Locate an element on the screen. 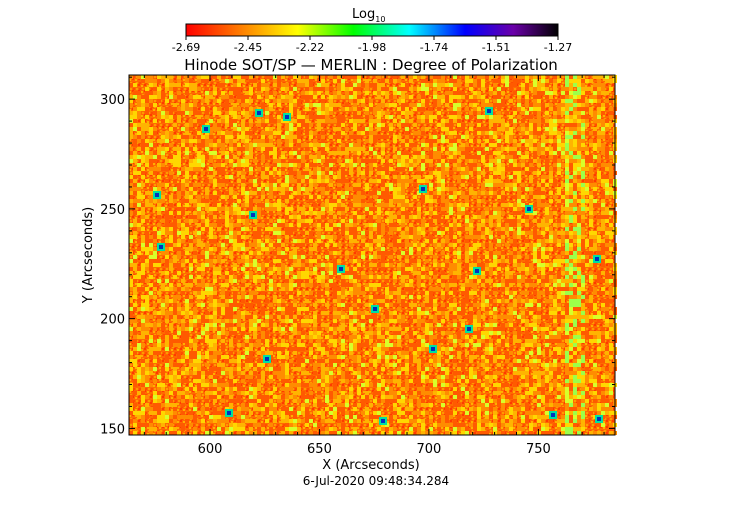 This screenshot has height=512, width=745. colorbar-tick-label: -1.74 is located at coordinates (434, 47).